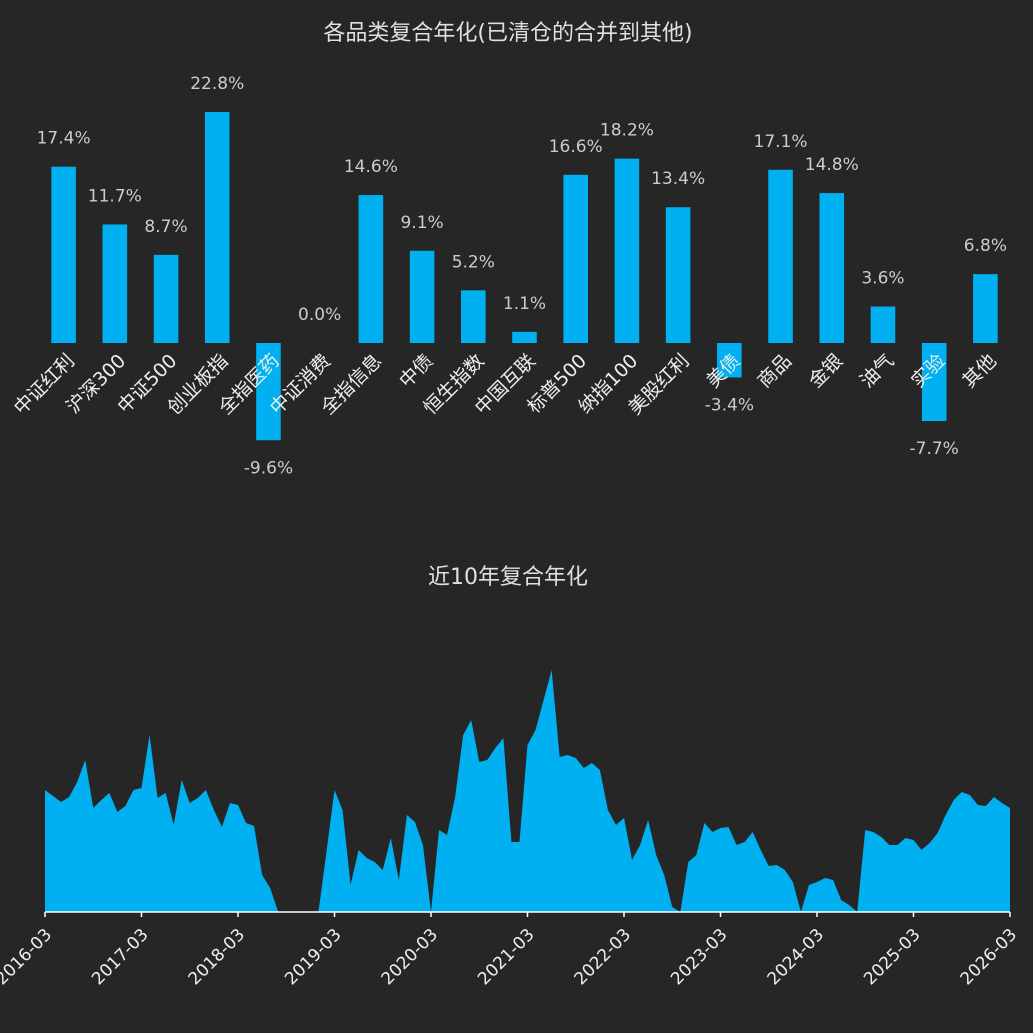 The image size is (1033, 1033). Describe the element at coordinates (781, 142) in the screenshot. I see `value-label: 17.1%` at that location.